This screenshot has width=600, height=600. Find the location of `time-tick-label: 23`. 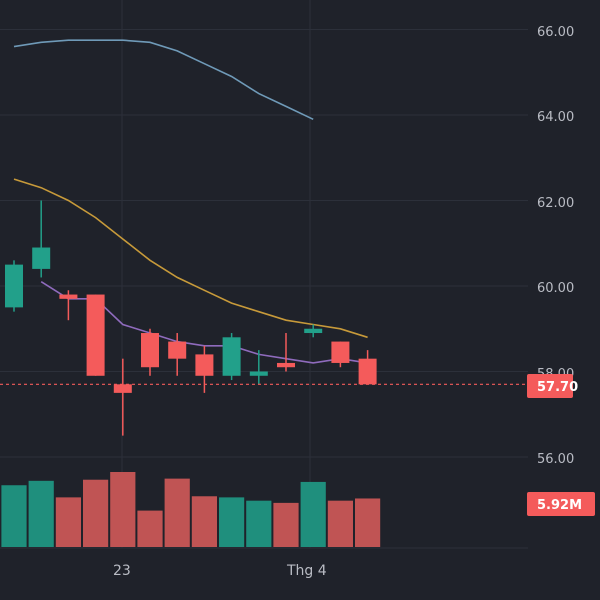

time-tick-label: 23 is located at coordinates (122, 571).